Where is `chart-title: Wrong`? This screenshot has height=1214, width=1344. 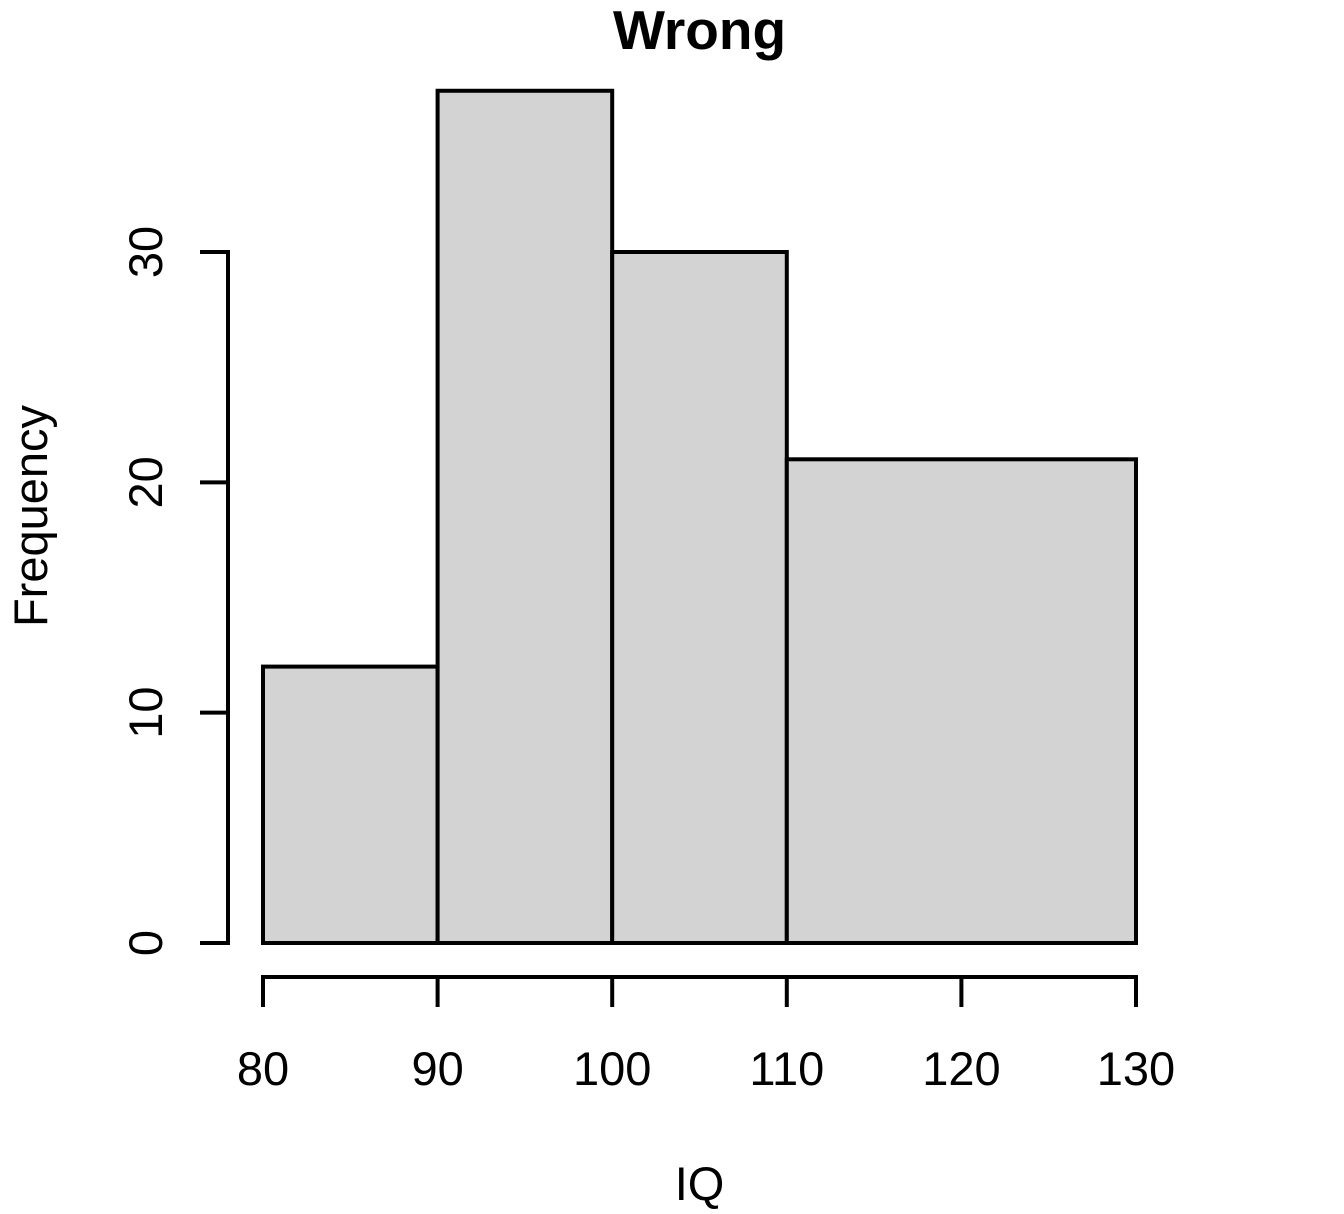
chart-title: Wrong is located at coordinates (699, 30).